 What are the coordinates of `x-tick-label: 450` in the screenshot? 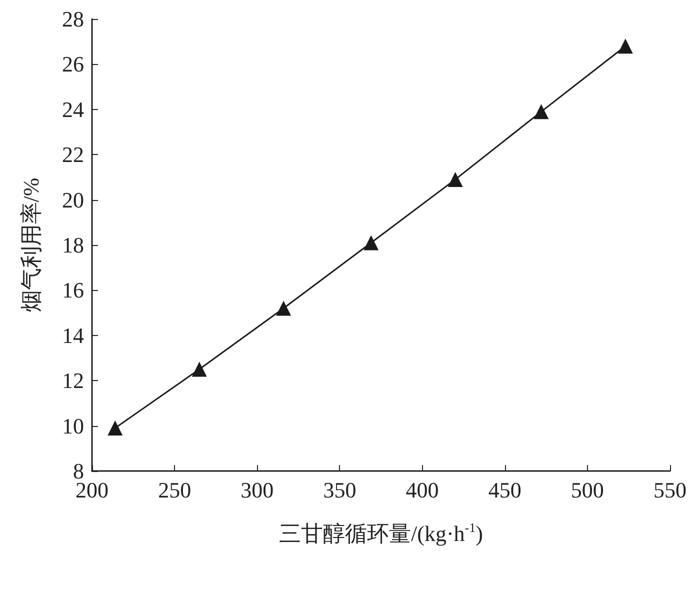 It's located at (505, 490).